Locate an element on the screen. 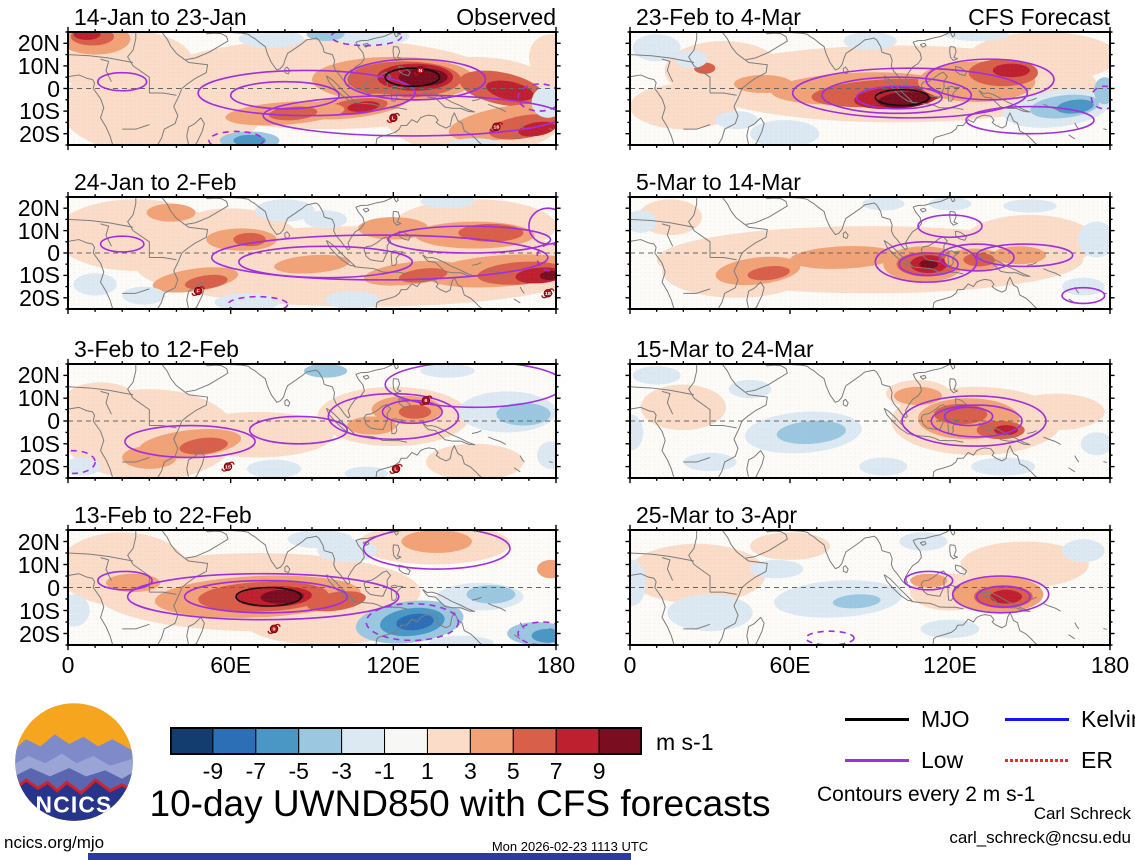  logo-red-ridgeline is located at coordinates (74, 787).